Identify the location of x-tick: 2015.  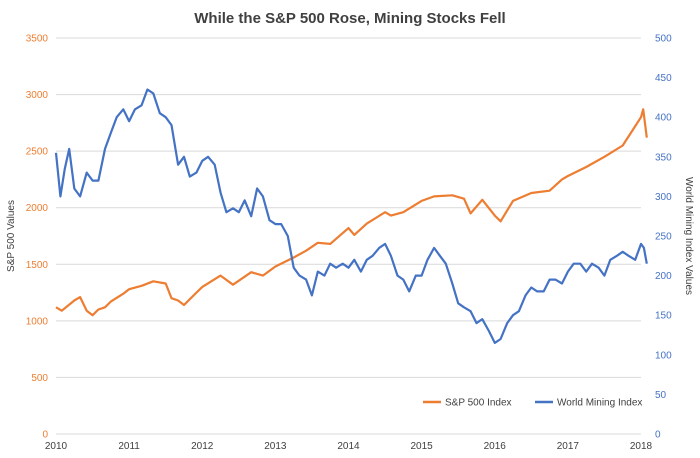
(422, 446).